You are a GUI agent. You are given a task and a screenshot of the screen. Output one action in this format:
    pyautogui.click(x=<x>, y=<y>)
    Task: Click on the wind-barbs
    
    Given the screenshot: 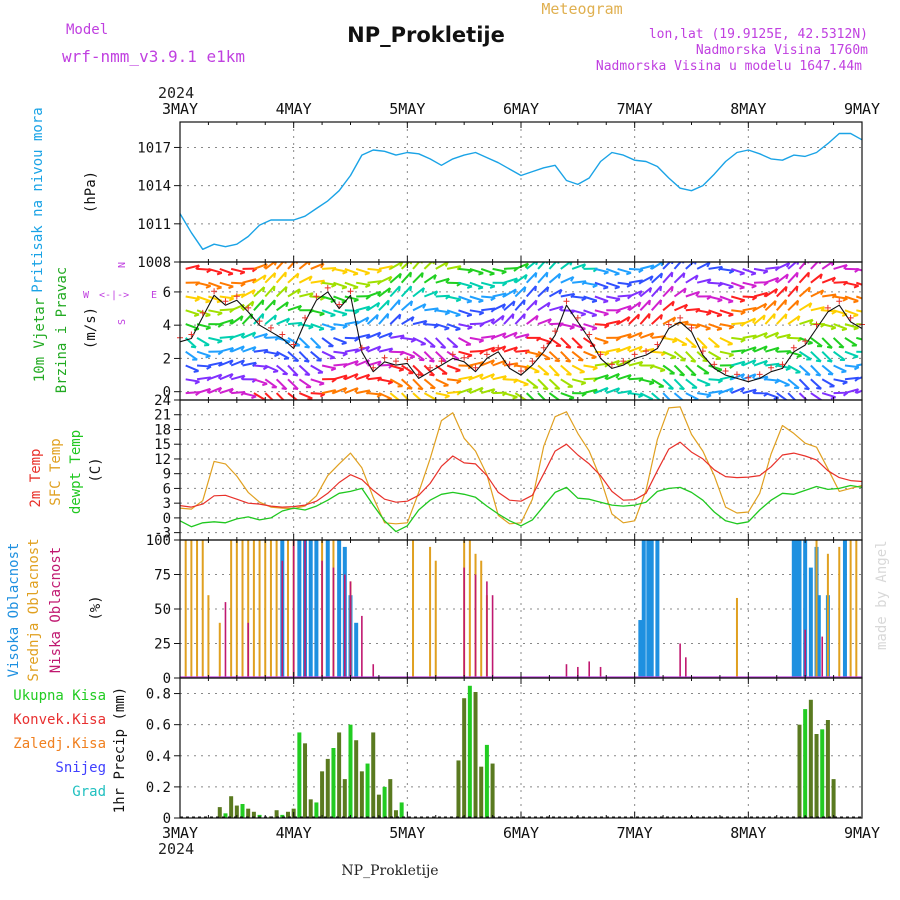 What is the action you would take?
    pyautogui.click(x=523, y=331)
    